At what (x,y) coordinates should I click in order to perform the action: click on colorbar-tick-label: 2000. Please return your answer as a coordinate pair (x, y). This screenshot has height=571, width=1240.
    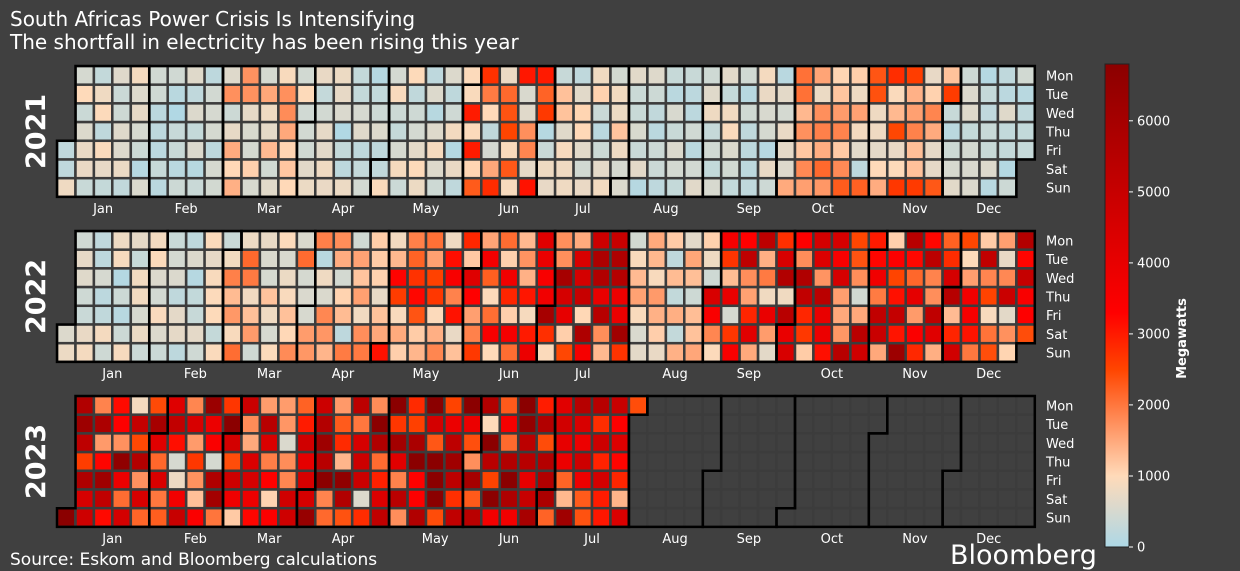
    Looking at the image, I should click on (1153, 405).